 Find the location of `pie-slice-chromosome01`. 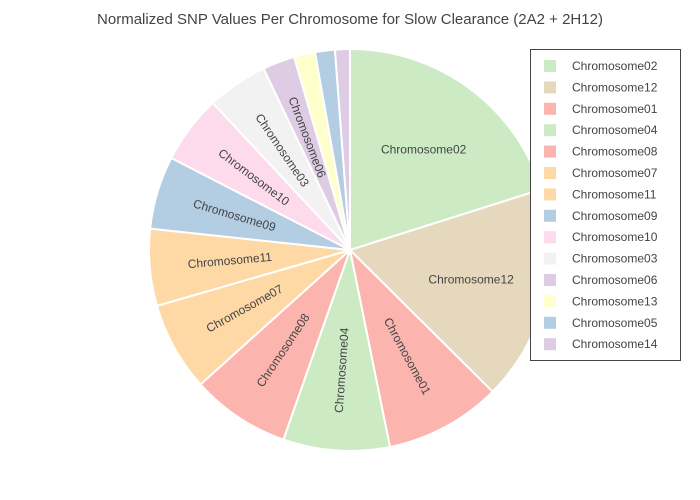

pie-slice-chromosome01 is located at coordinates (421, 347).